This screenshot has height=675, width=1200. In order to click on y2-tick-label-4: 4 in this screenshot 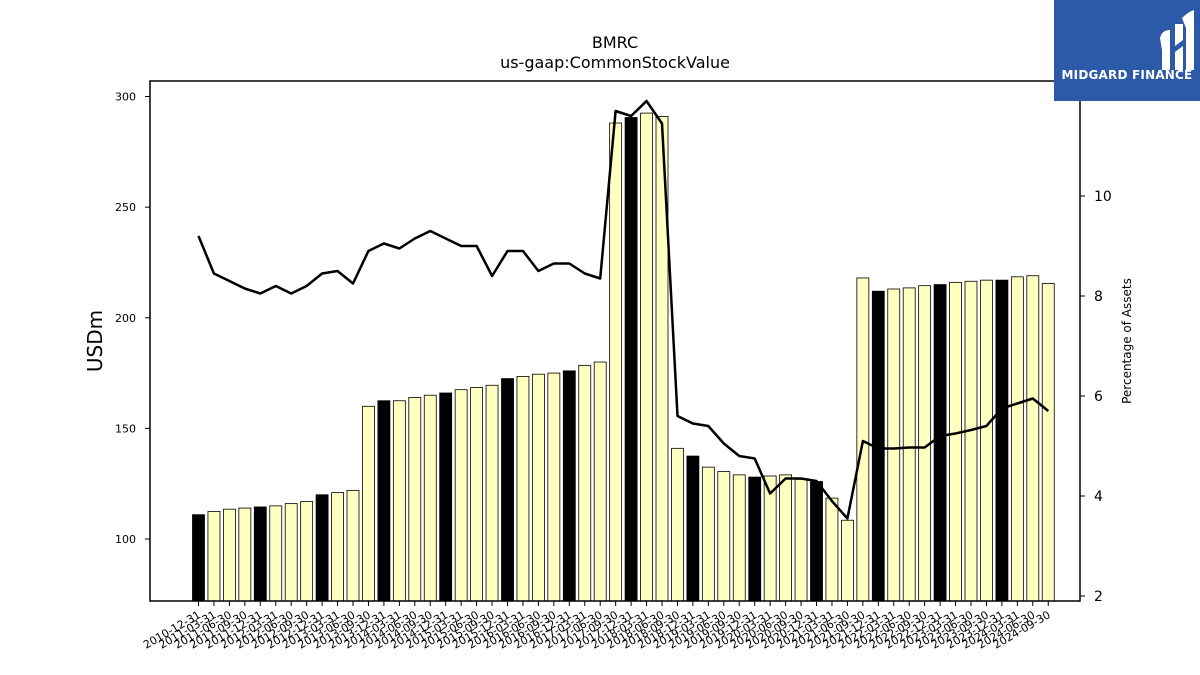, I will do `click(1098, 497)`.